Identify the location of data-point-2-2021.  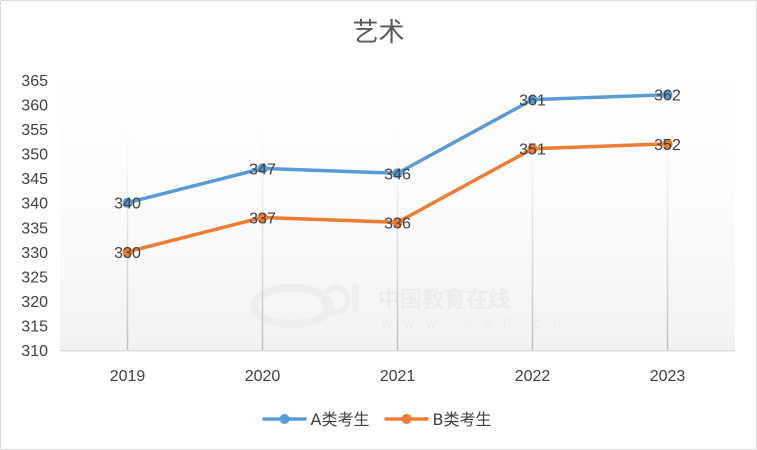
(397, 222).